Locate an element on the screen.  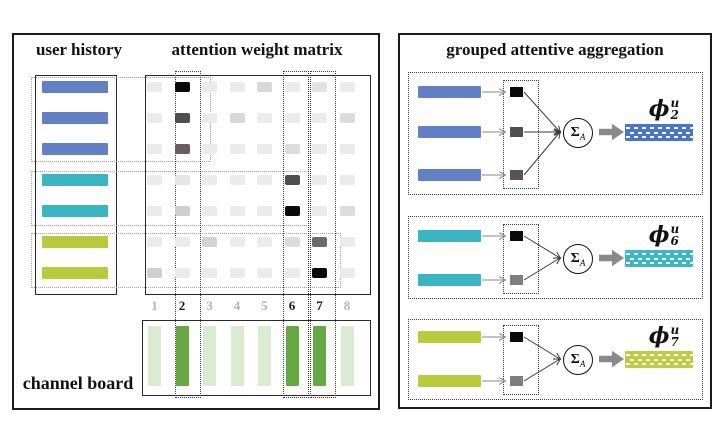
channel-number-4: 4 is located at coordinates (237, 305).